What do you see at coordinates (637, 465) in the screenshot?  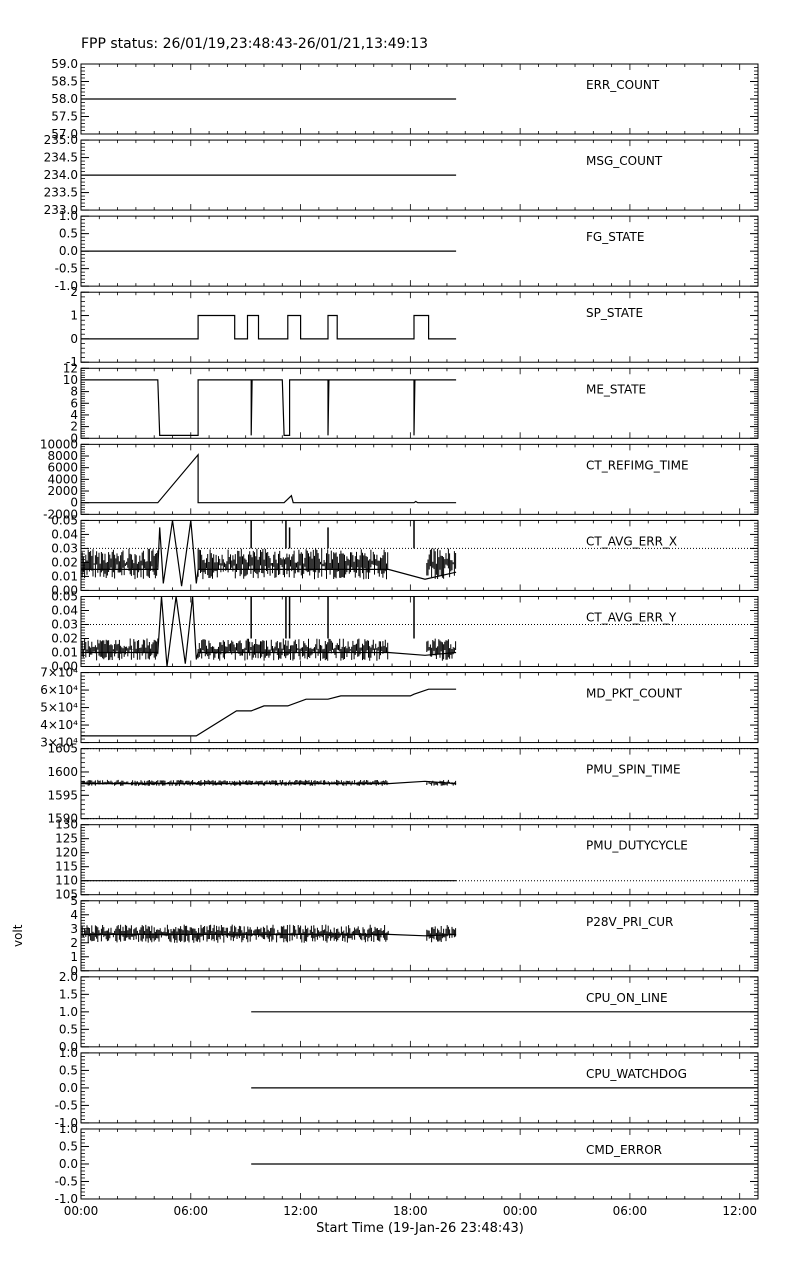 I see `panel-name-label: CT_REFIMG_TIME` at bounding box center [637, 465].